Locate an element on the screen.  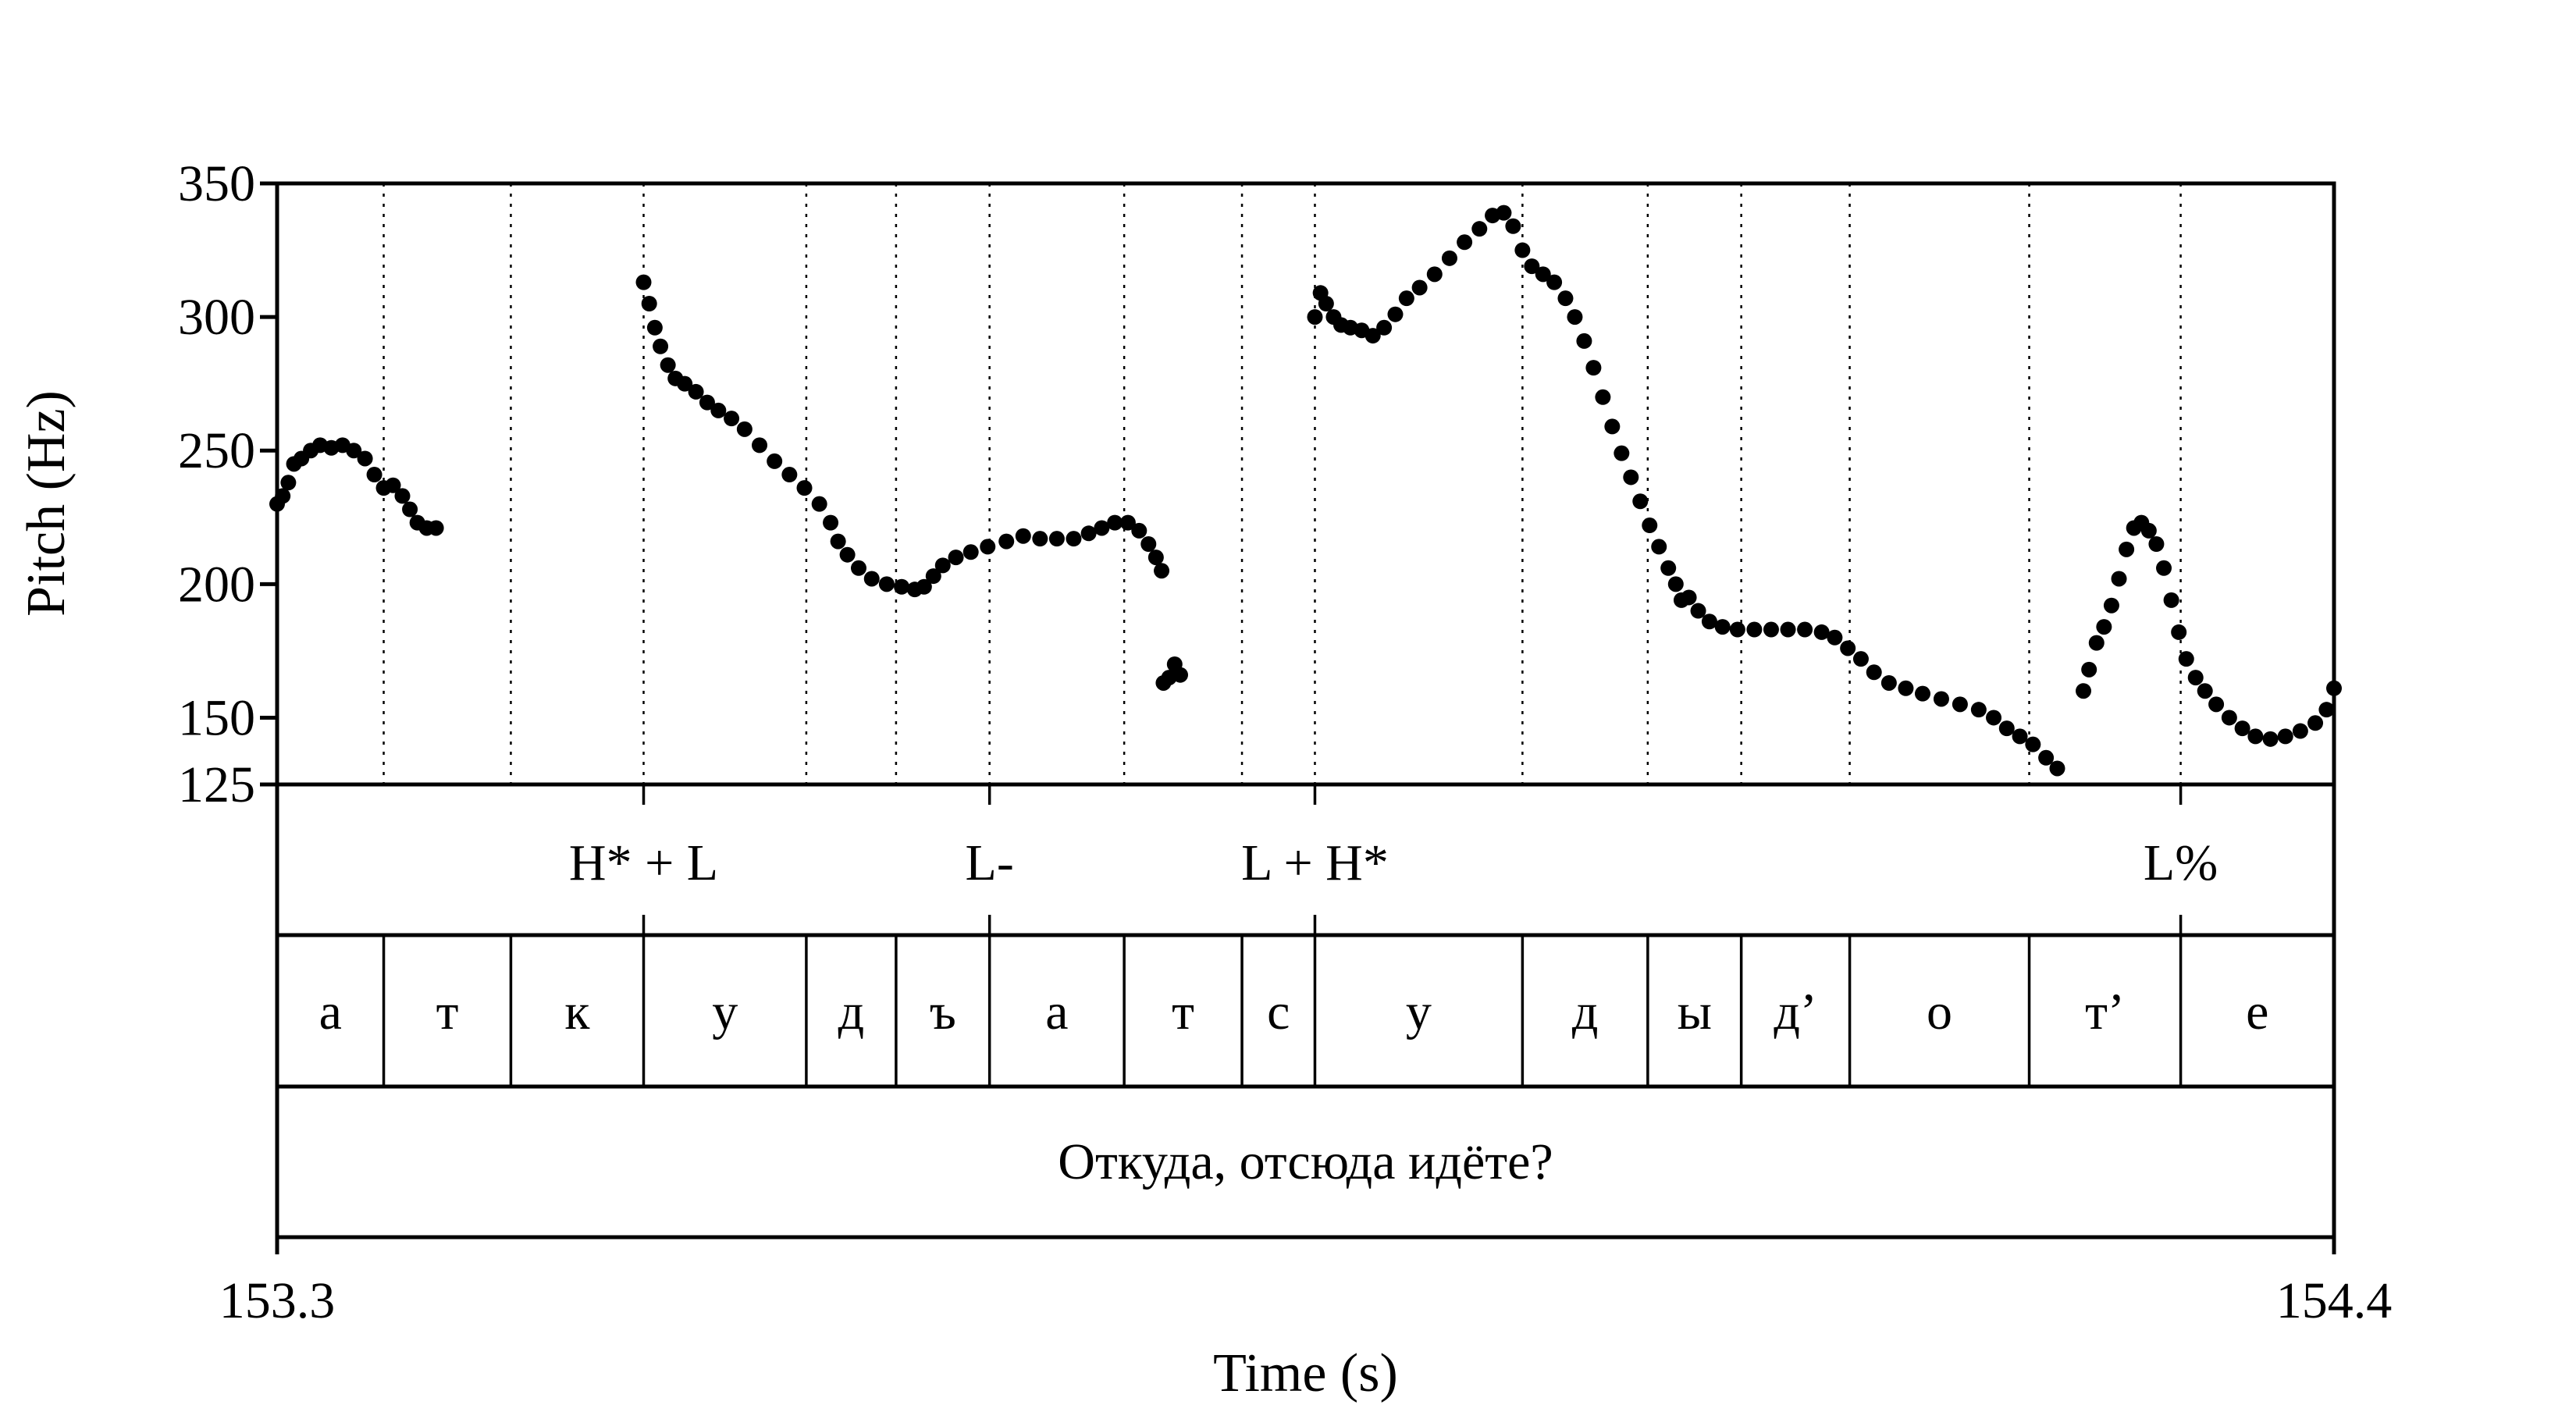
y-tick-label: 250 is located at coordinates (216, 450).